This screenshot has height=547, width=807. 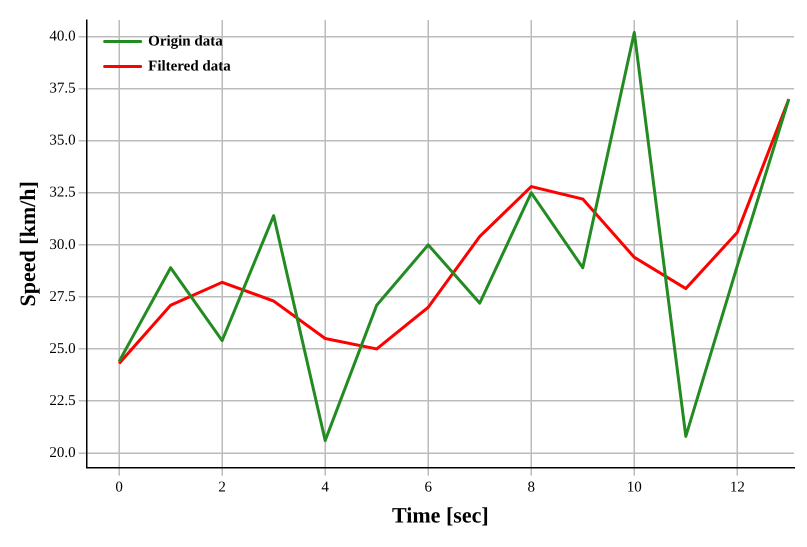 What do you see at coordinates (190, 66) in the screenshot?
I see `legend-label: Filtered data` at bounding box center [190, 66].